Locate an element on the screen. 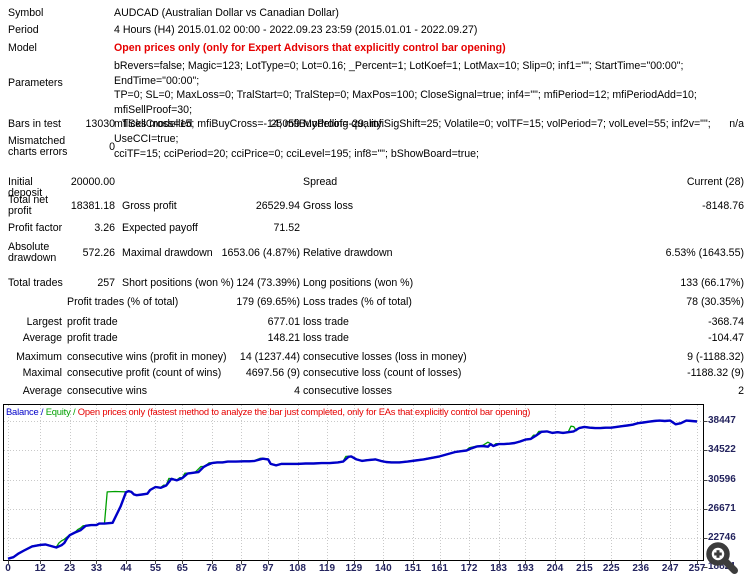 The image size is (750, 584). x-axis-label: 236 is located at coordinates (641, 568).